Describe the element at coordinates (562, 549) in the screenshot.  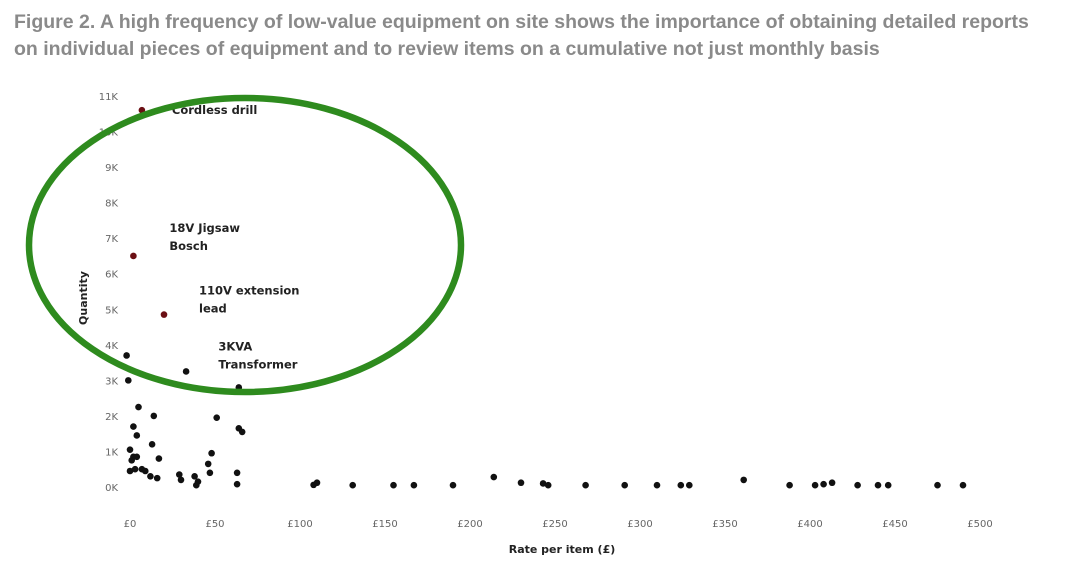
I see `x-axis-label: Rate per item (£)` at that location.